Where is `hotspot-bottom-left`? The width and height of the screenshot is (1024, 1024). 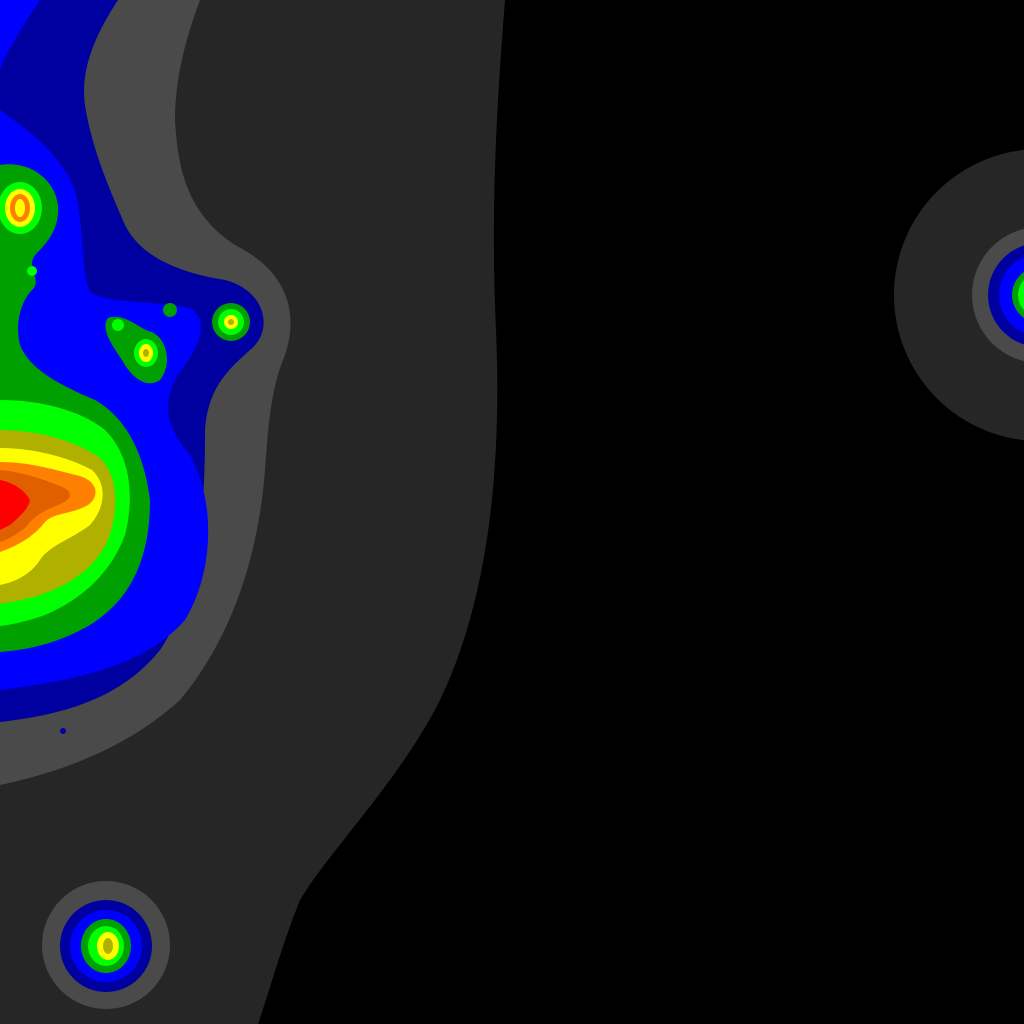 hotspot-bottom-left is located at coordinates (106, 945).